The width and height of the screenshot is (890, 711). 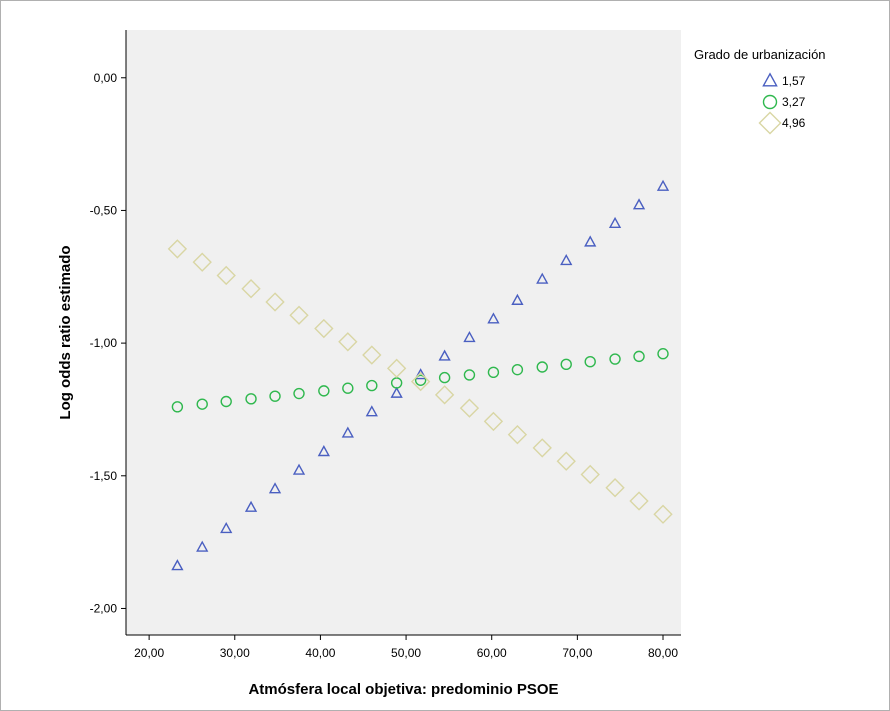 I want to click on legend-title: Grado de urbanización, so click(x=760, y=54).